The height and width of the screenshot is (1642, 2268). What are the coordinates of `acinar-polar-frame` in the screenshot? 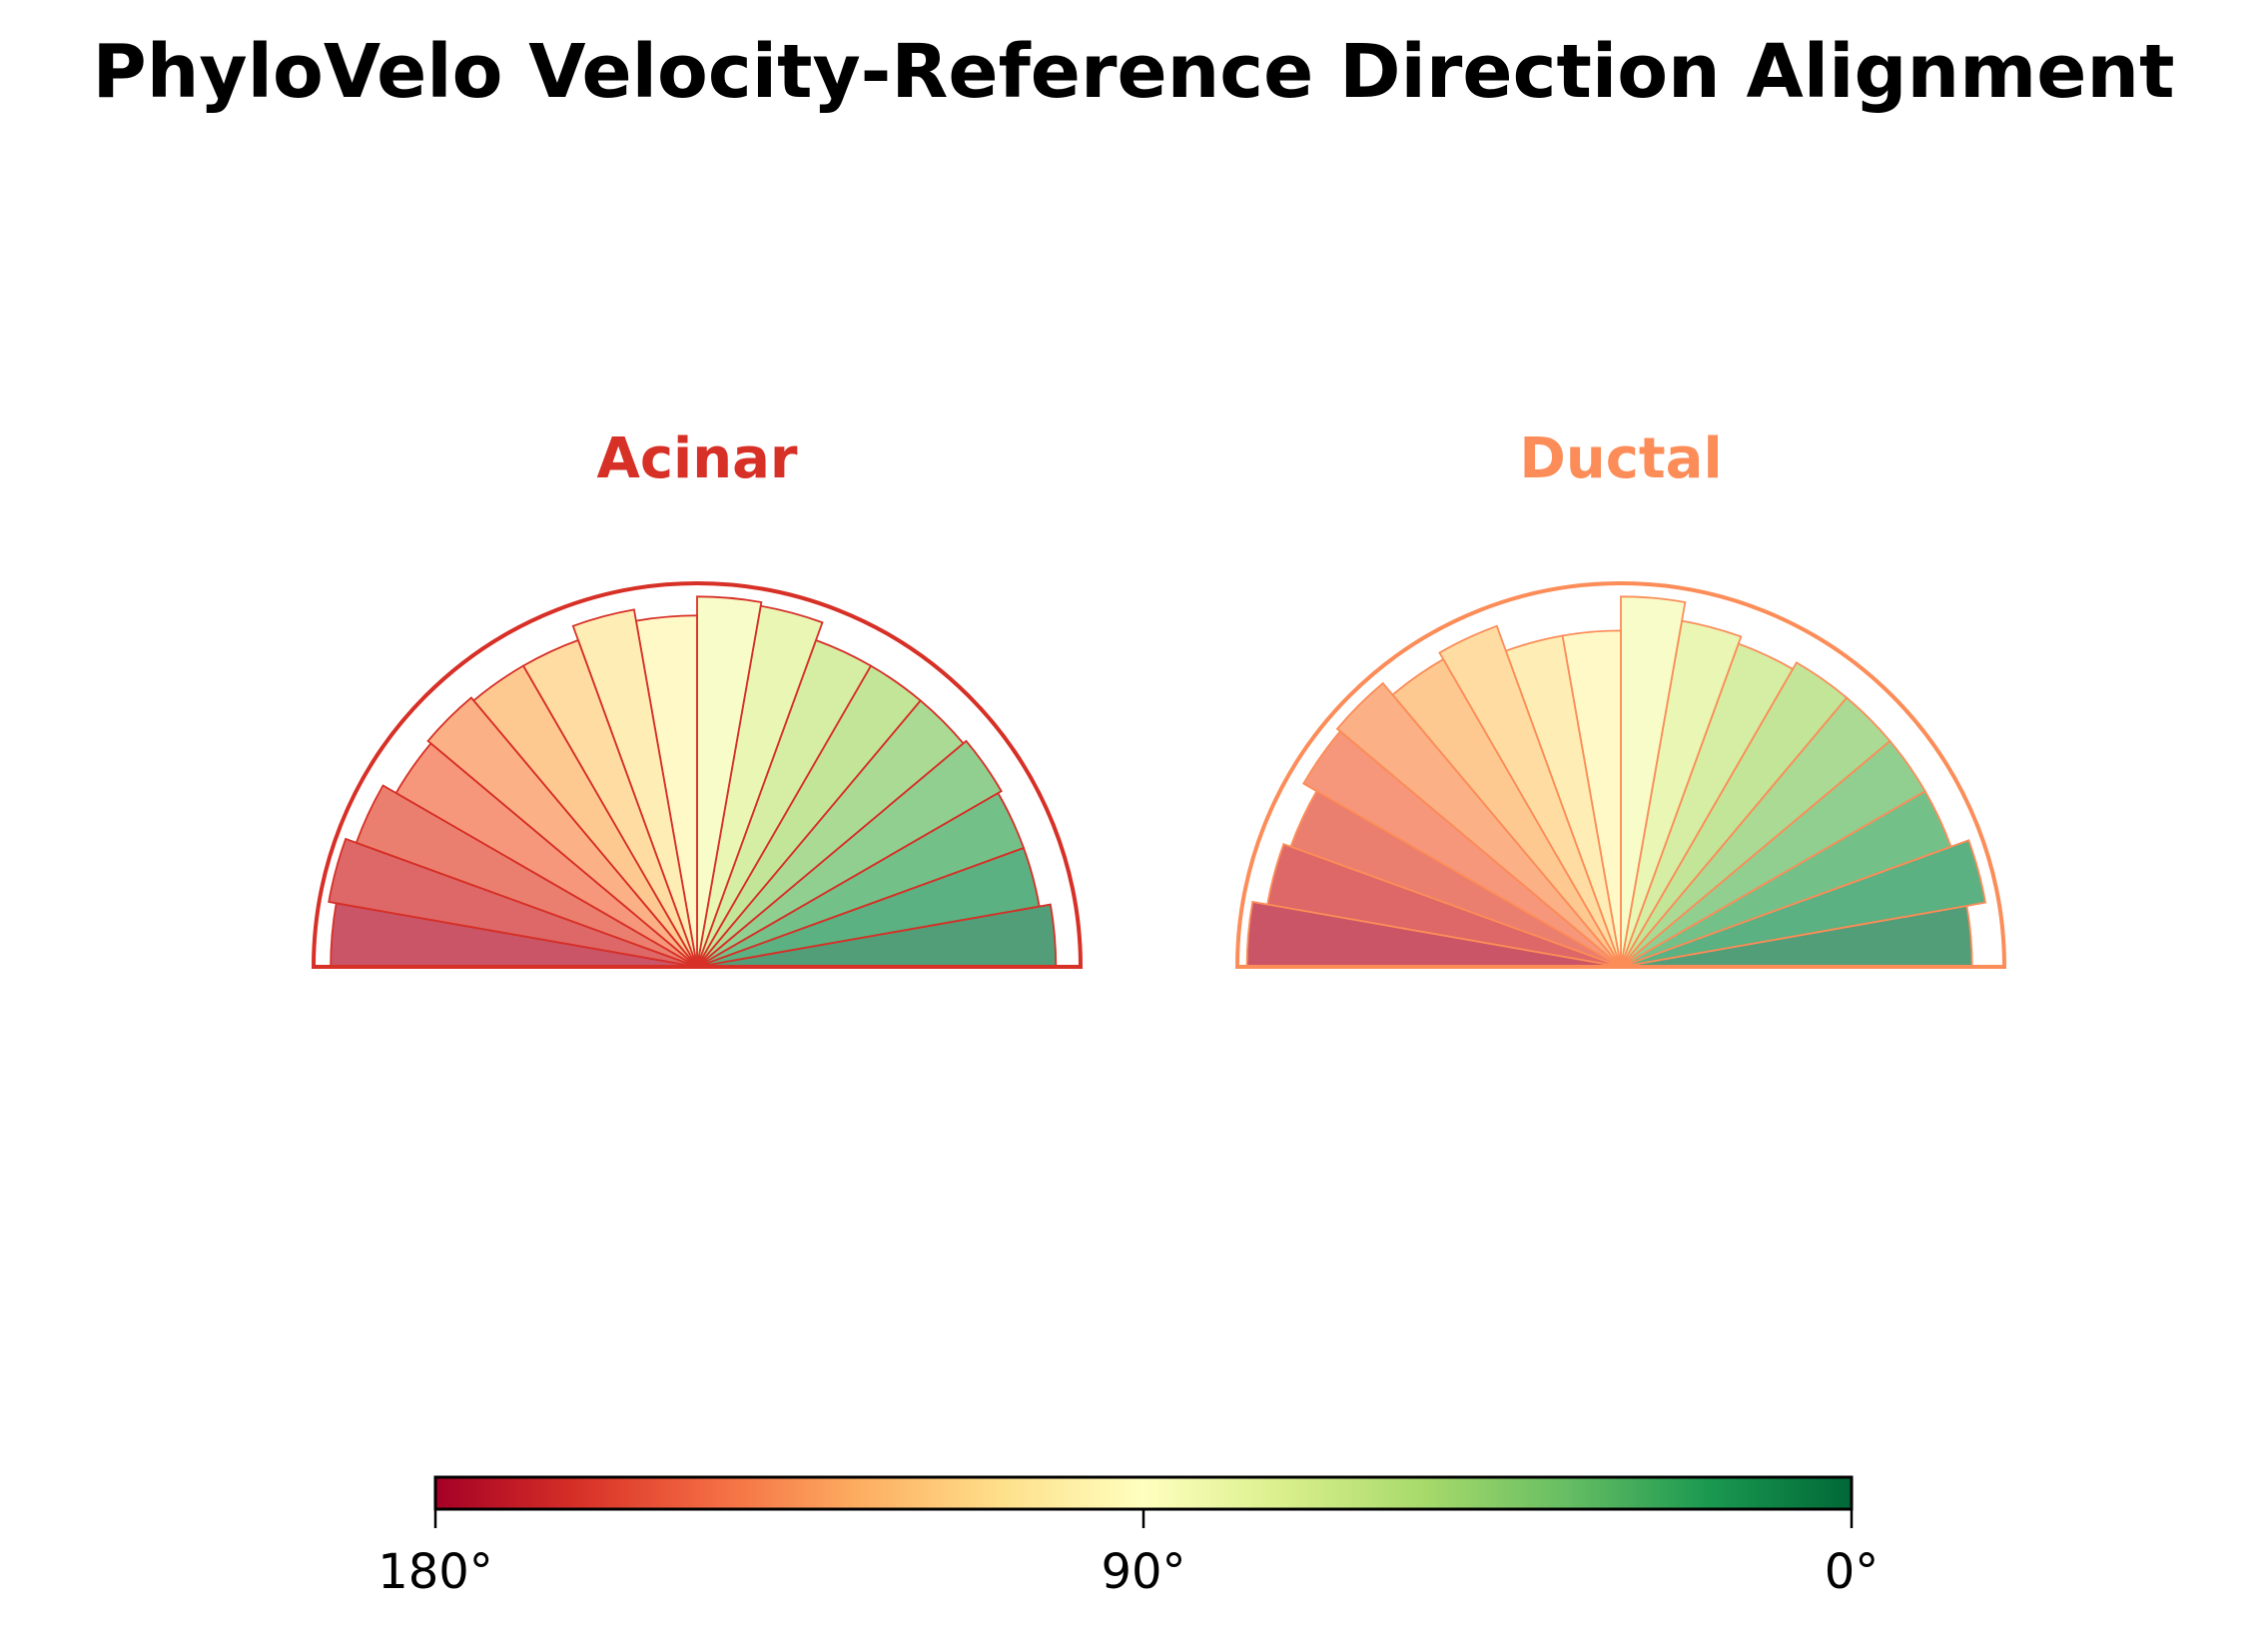 It's located at (698, 775).